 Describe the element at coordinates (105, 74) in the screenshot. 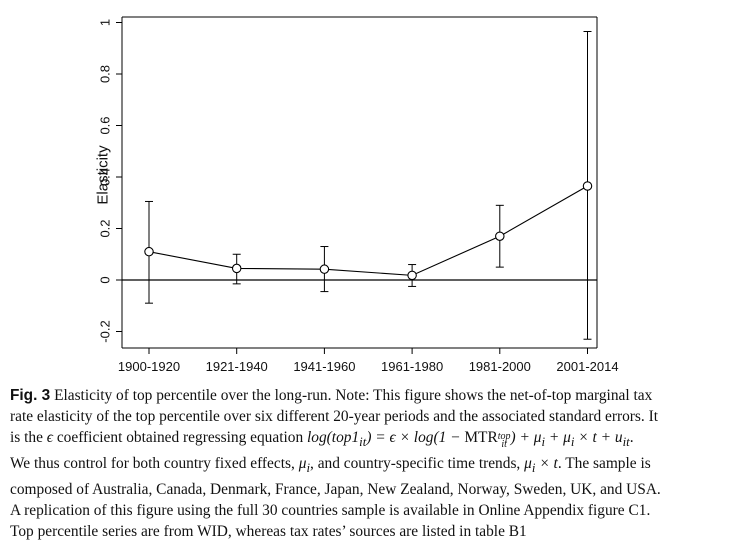

I see `y-tick-label: 0.8` at that location.